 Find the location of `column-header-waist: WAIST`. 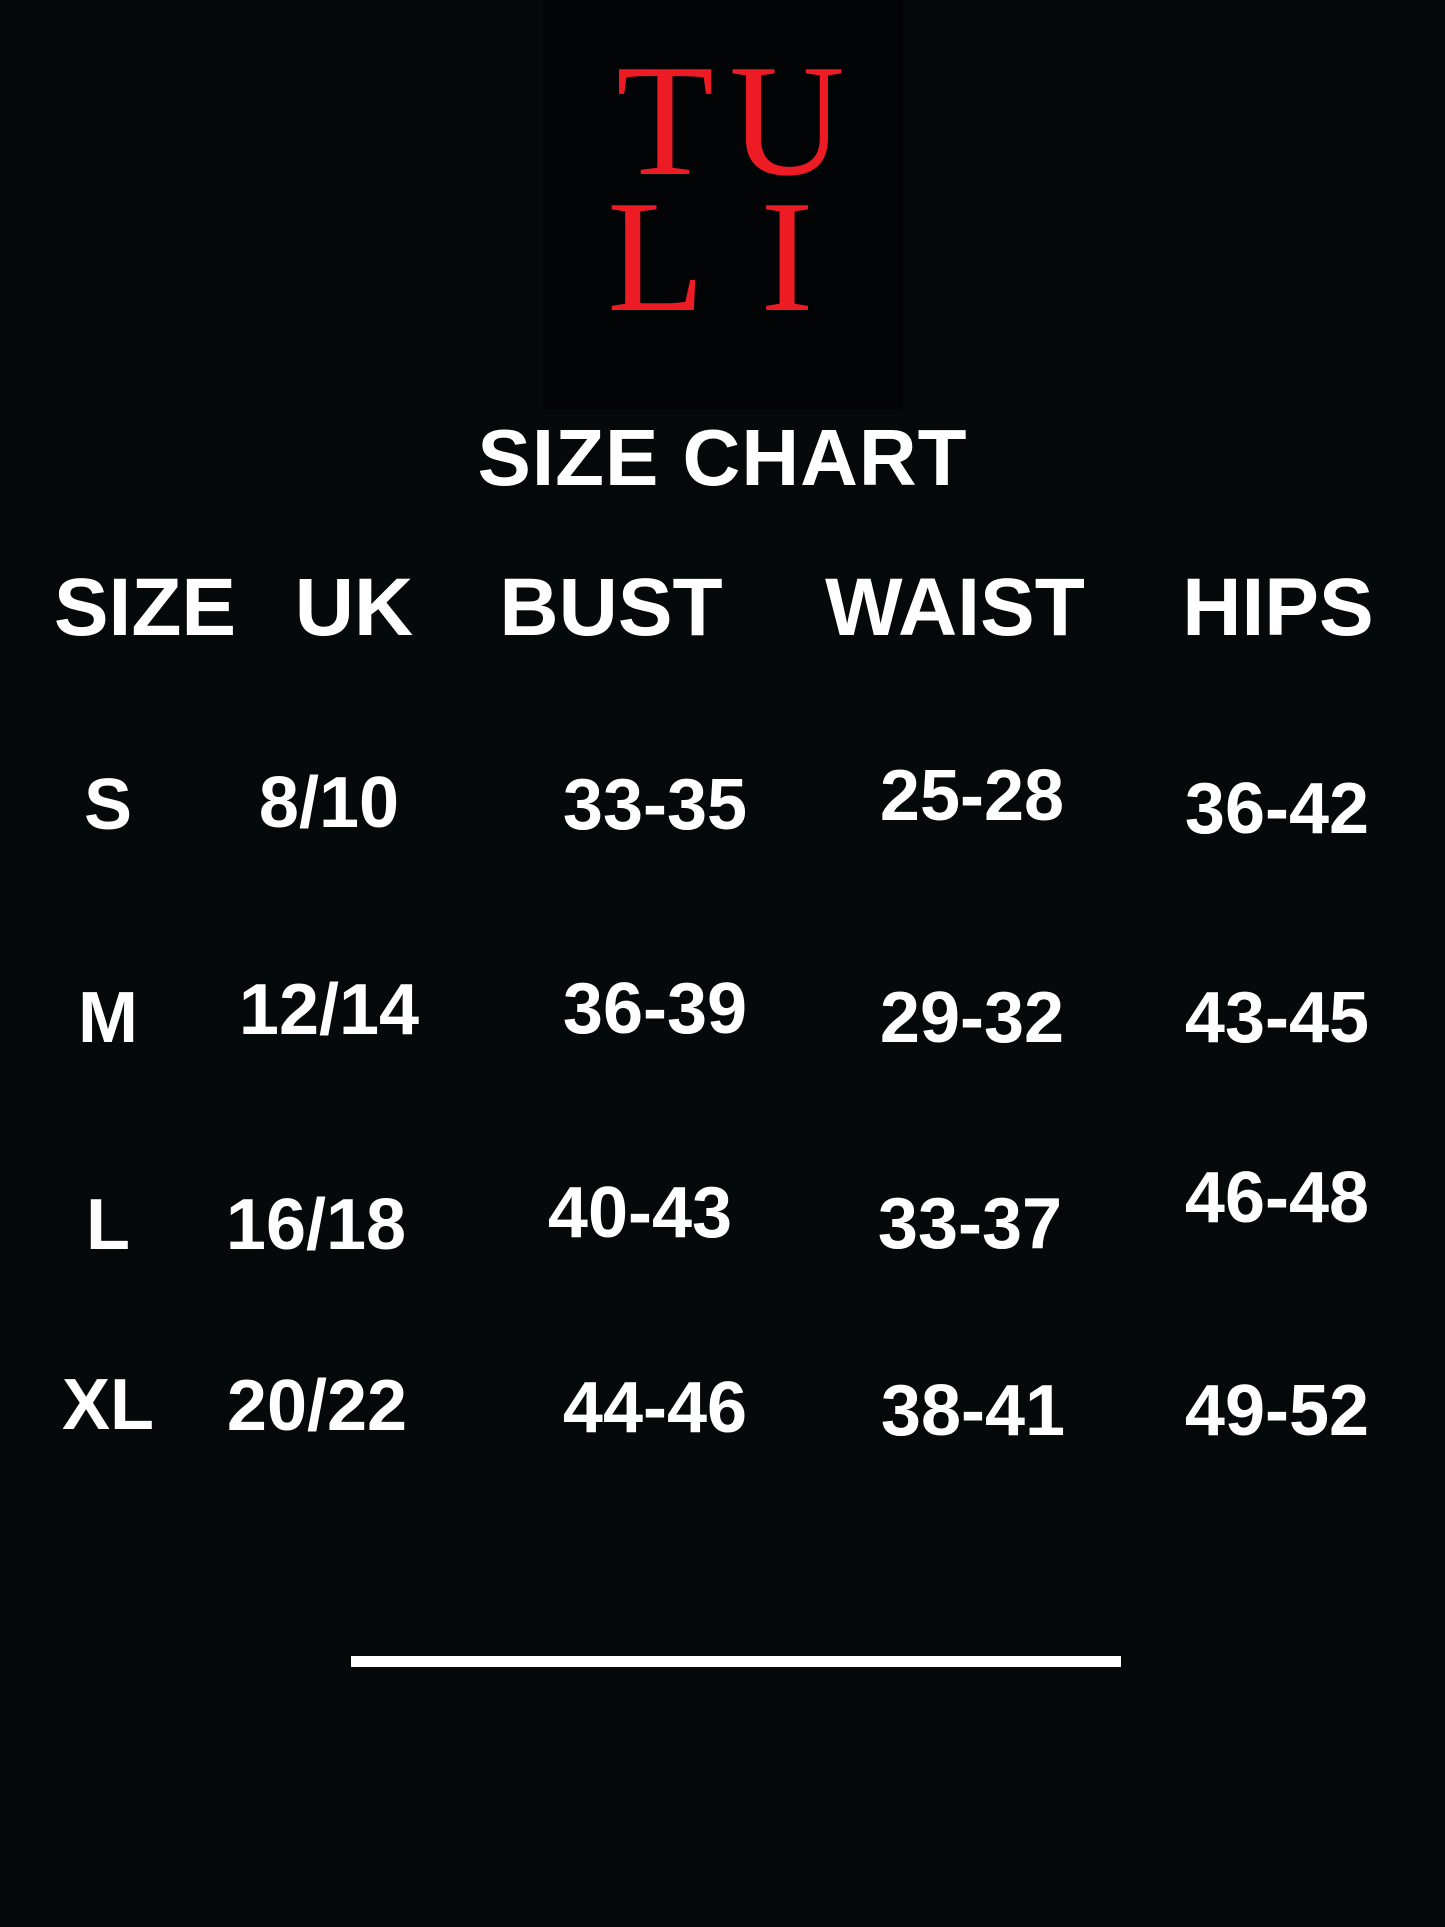

column-header-waist: WAIST is located at coordinates (955, 607).